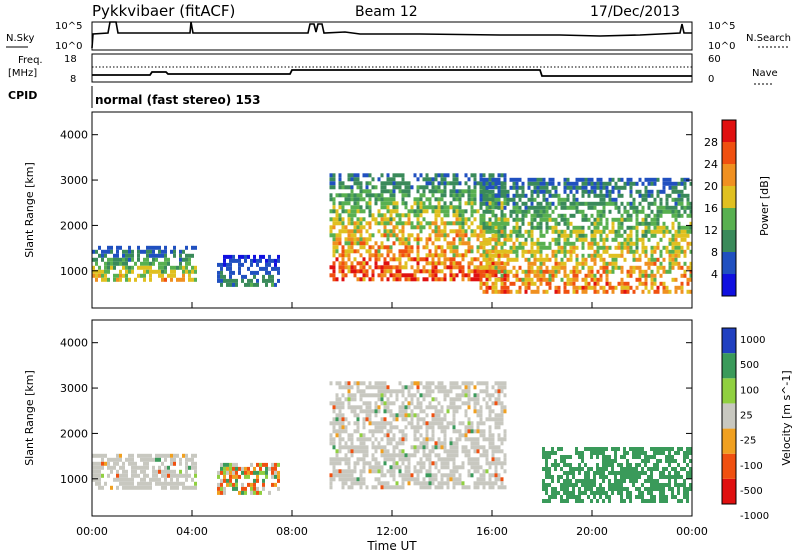 The height and width of the screenshot is (558, 800). I want to click on nsky-trace, so click(391, 35).